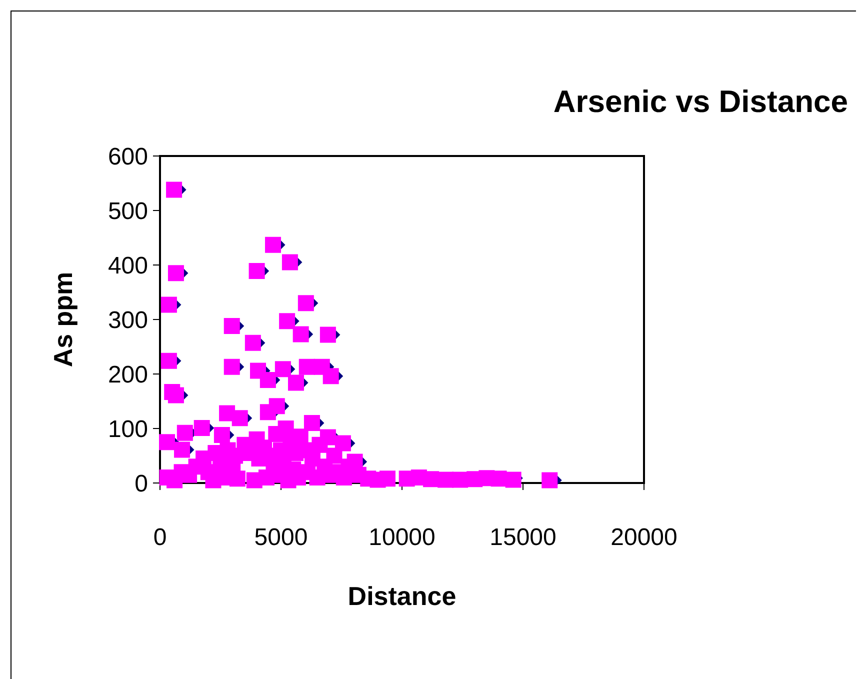  What do you see at coordinates (402, 537) in the screenshot?
I see `x-tick-label: 10000` at bounding box center [402, 537].